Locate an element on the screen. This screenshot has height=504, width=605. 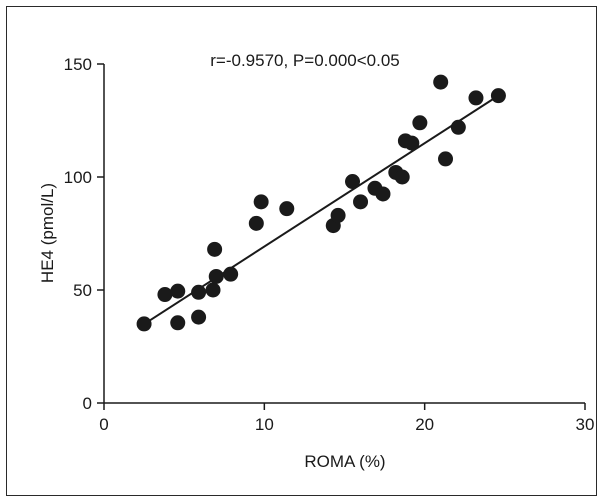
x-tick-label: 0 is located at coordinates (103, 424).